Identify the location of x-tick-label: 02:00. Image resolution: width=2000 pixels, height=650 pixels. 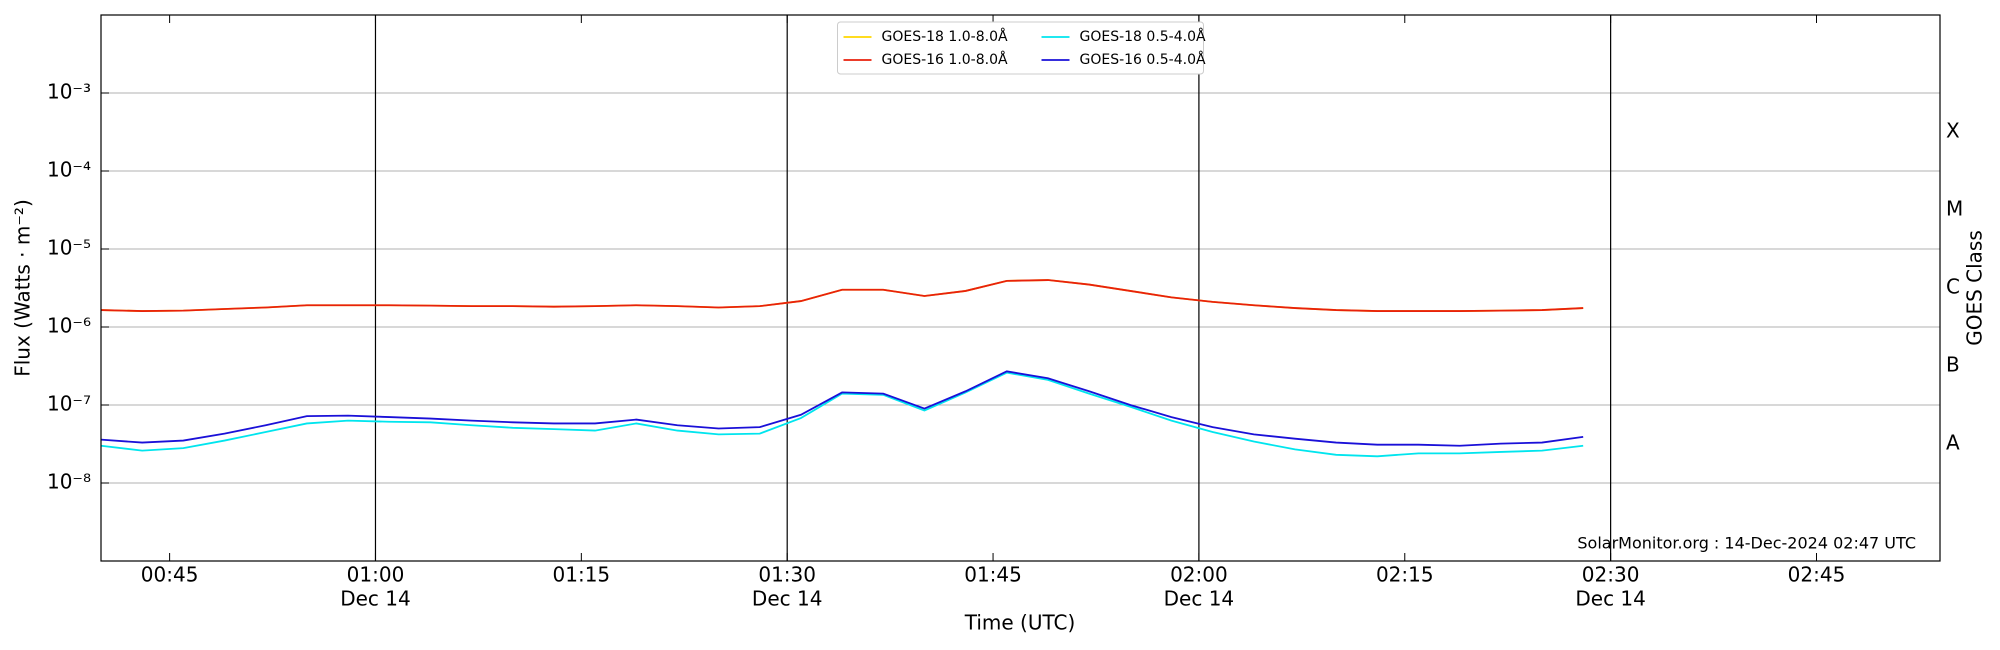
(1199, 575).